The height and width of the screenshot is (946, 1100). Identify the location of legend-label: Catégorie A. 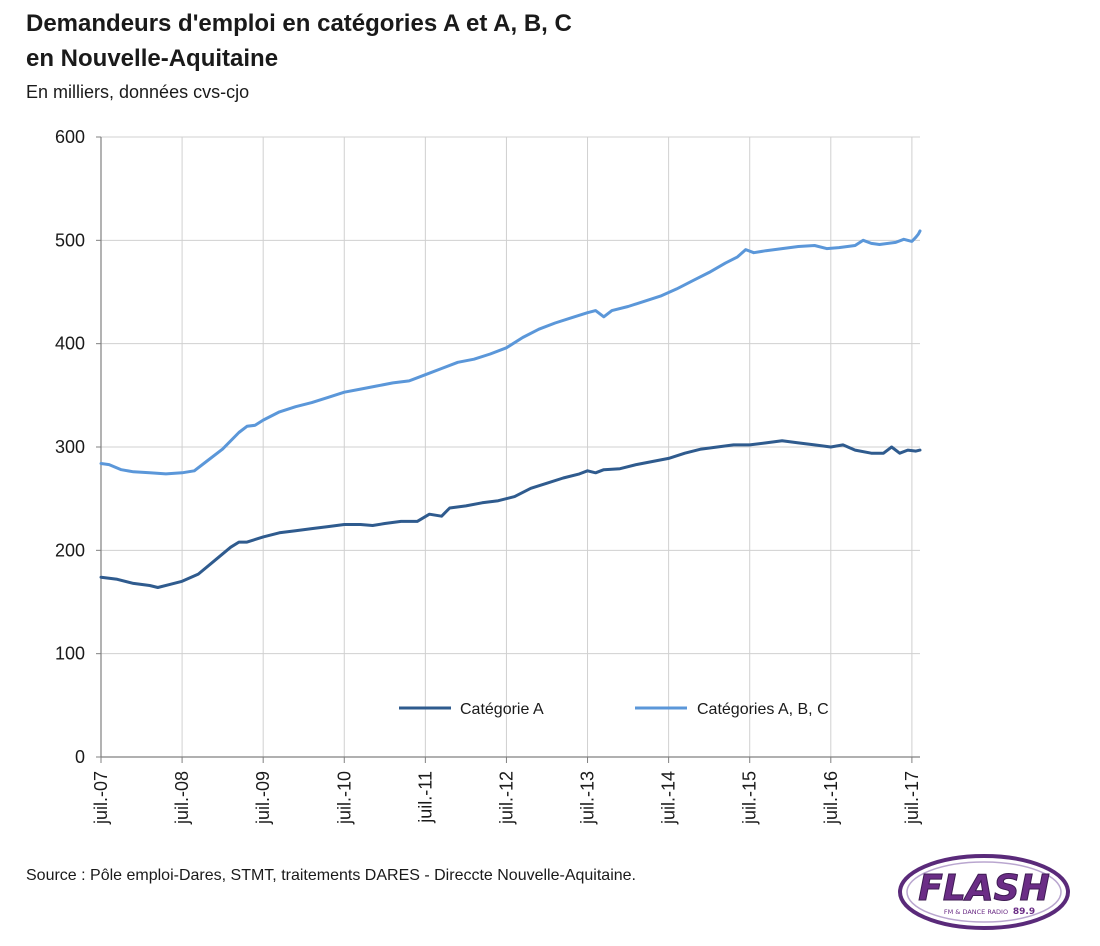
(502, 709).